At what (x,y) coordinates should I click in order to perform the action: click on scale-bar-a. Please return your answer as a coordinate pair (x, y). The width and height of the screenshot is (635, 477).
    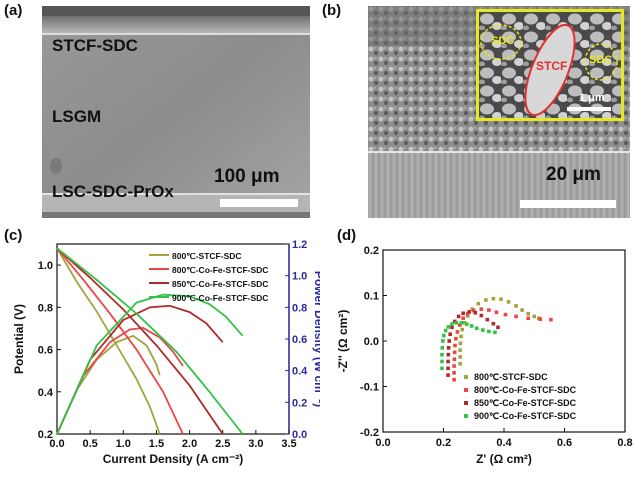
    Looking at the image, I should click on (259, 203).